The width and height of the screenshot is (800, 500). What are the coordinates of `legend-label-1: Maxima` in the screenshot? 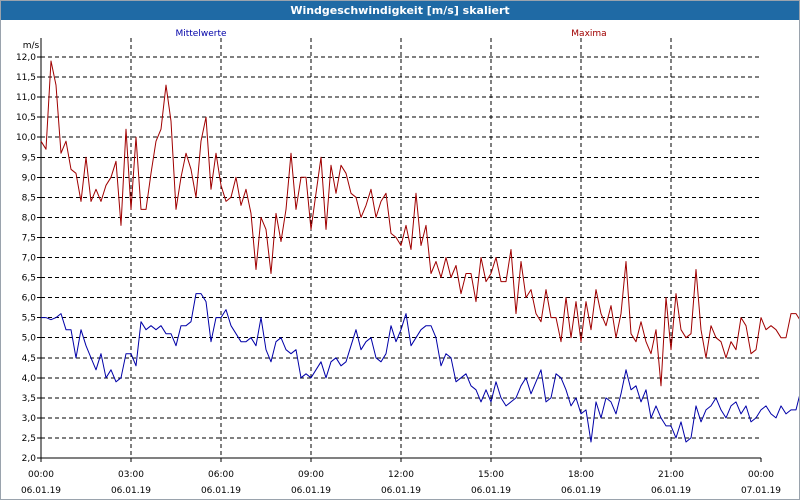 It's located at (588, 34).